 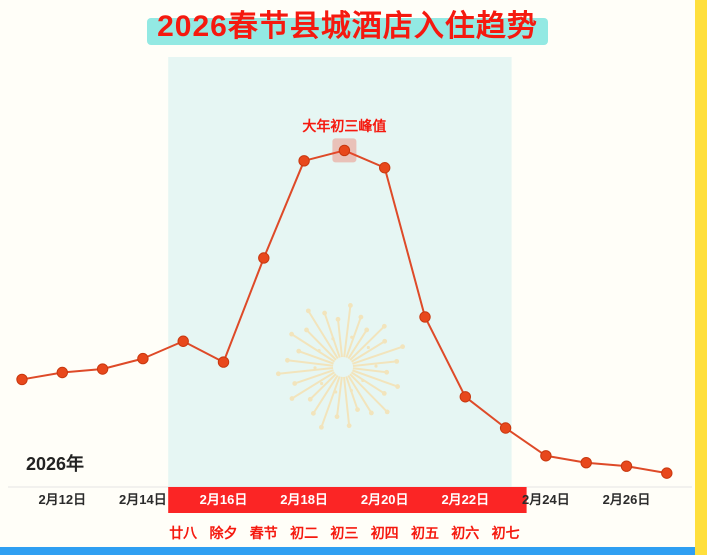 I want to click on x-axis-tick: 2月12日, so click(x=62, y=499).